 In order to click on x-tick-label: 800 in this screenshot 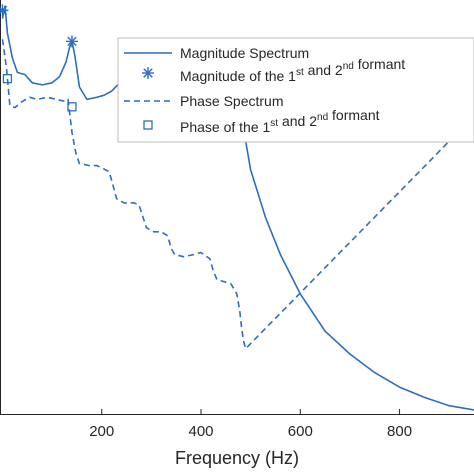, I will do `click(399, 431)`.